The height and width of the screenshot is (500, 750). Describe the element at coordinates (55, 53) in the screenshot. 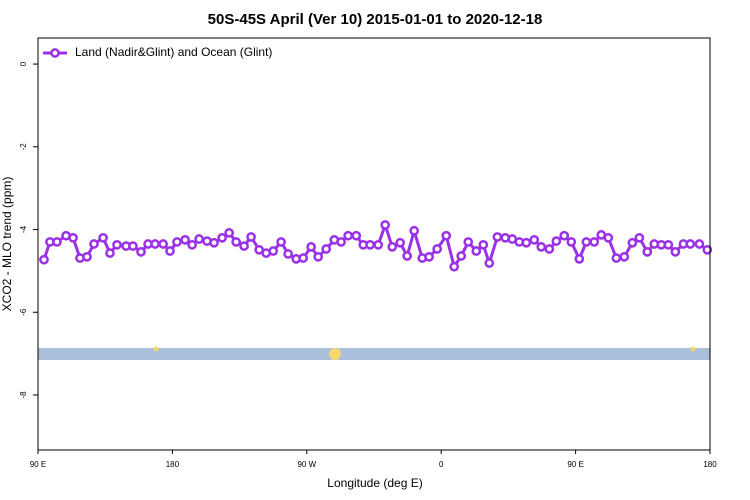

I see `legend-marker` at that location.